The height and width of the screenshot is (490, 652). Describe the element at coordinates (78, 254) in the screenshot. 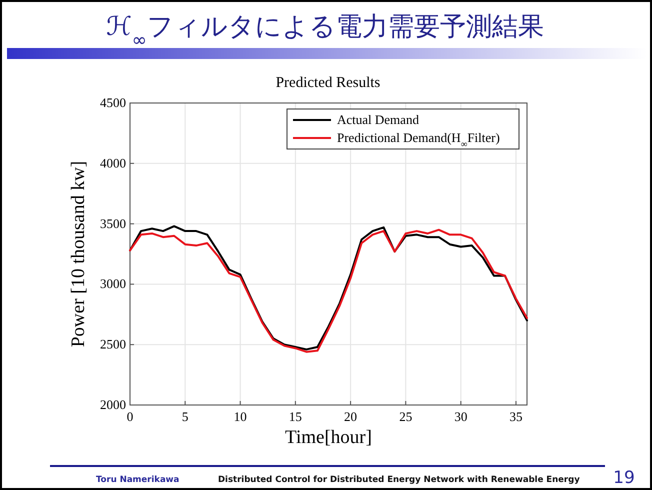

I see `y-axis-title: Power [10 thousand kw]` at that location.